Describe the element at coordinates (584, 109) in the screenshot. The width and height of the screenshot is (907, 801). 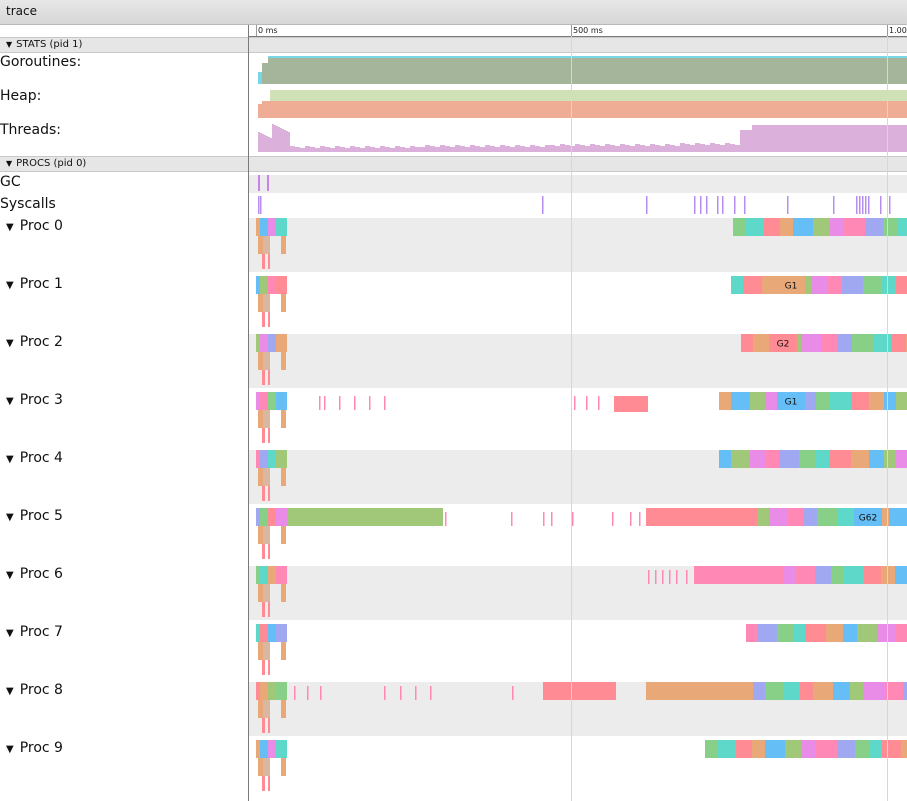
I see `heap-area-lower` at that location.